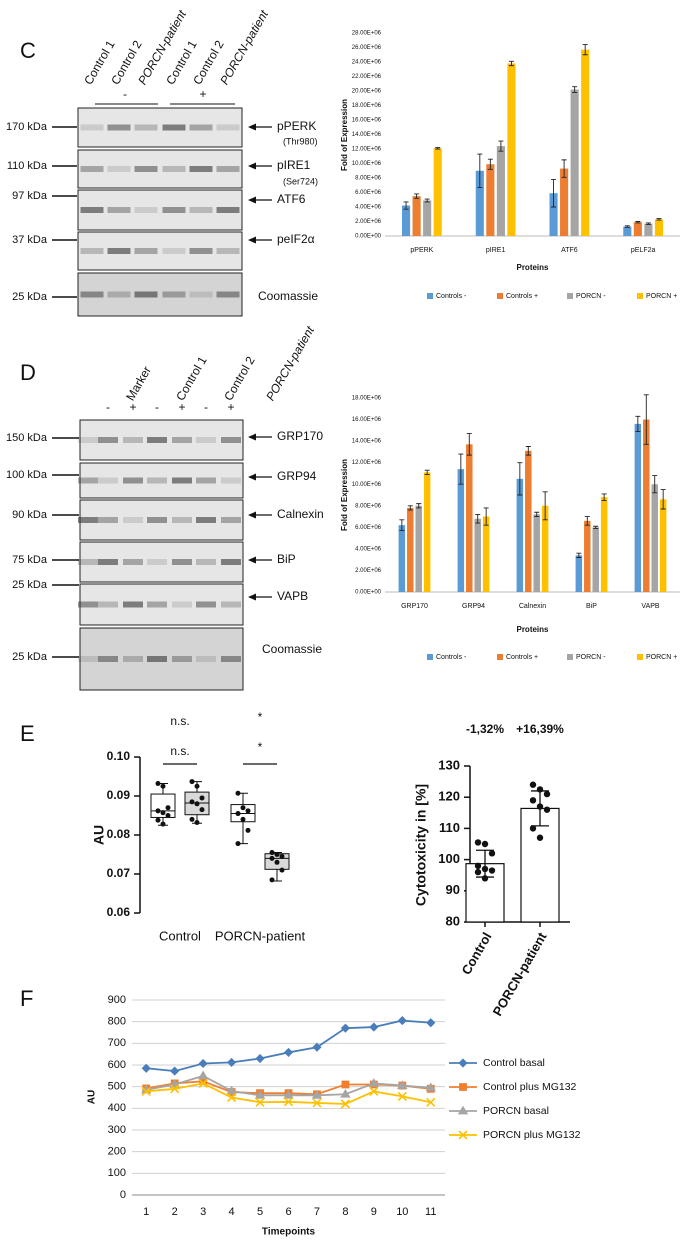  I want to click on y-tick-label: 80, so click(453, 920).